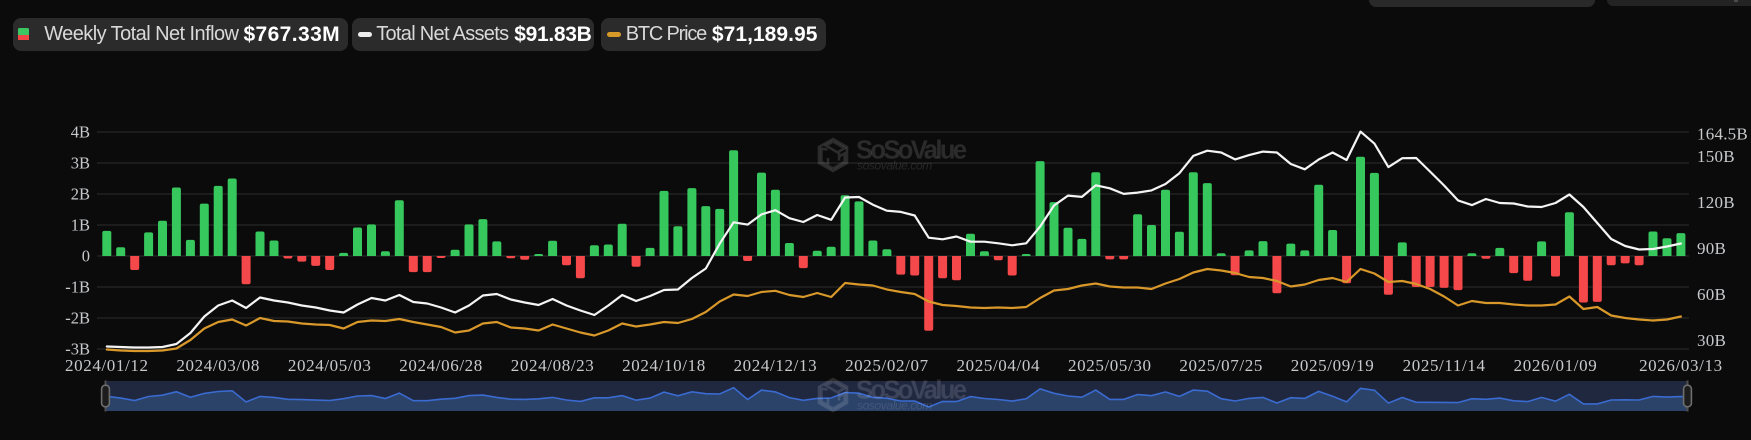  What do you see at coordinates (887, 365) in the screenshot?
I see `svg-text: 2025/02/07` at bounding box center [887, 365].